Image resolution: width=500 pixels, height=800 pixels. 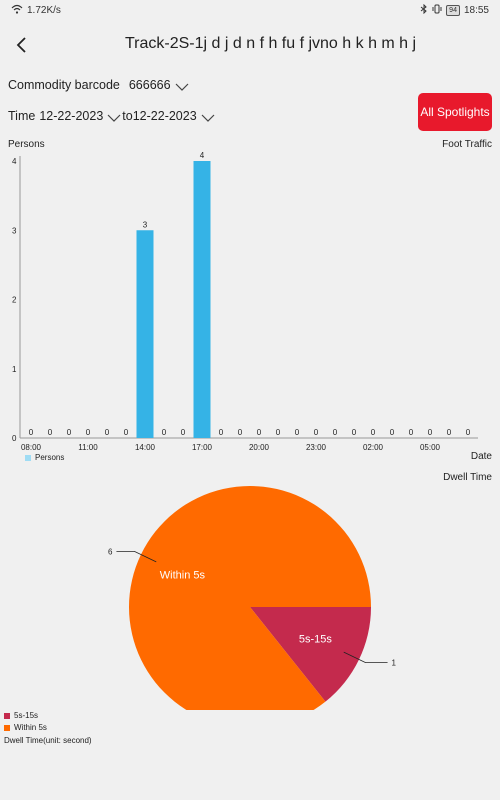 What do you see at coordinates (424, 10) in the screenshot?
I see `bluetooth-icon` at bounding box center [424, 10].